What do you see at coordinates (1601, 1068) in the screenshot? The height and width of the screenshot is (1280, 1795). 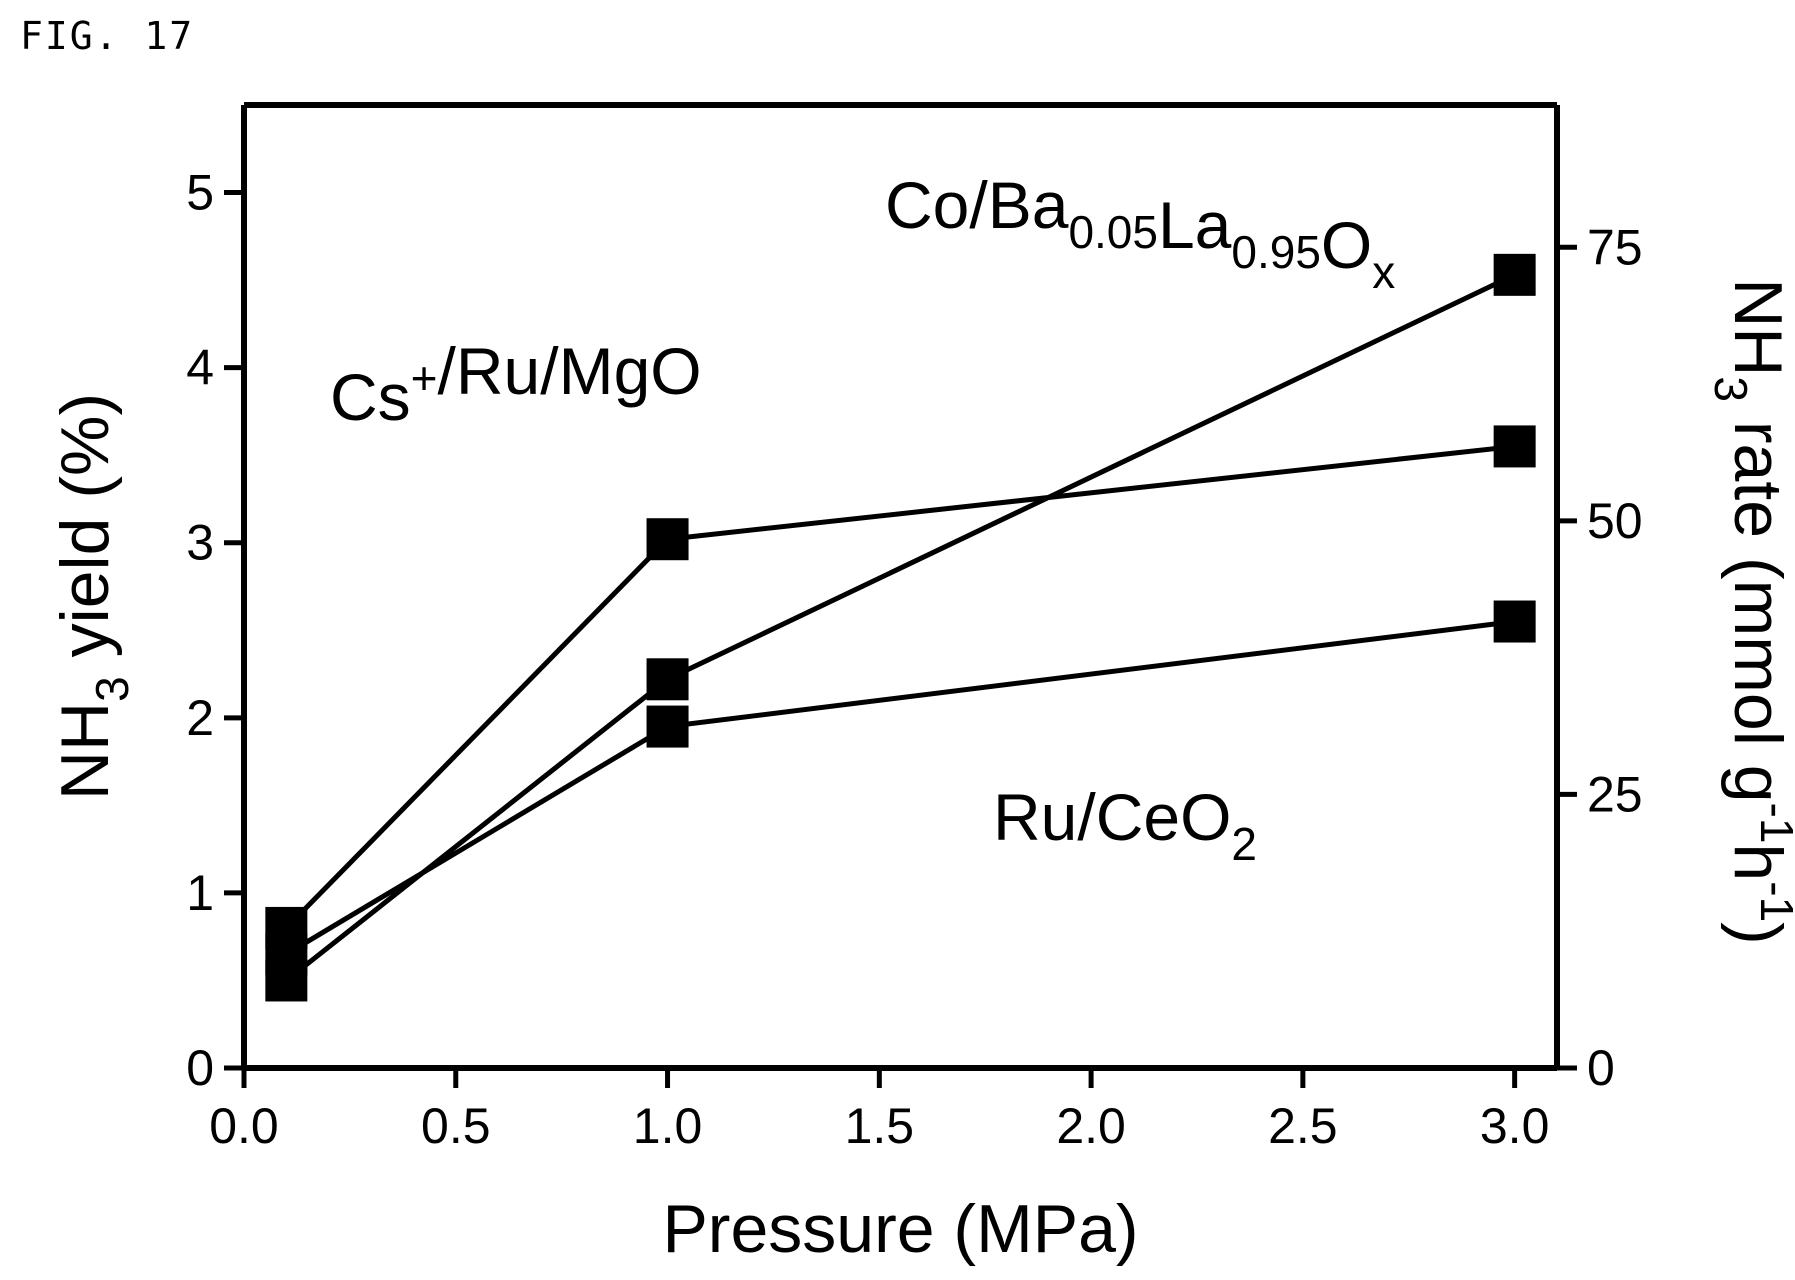 I see `y2-tick-label: 0` at bounding box center [1601, 1068].